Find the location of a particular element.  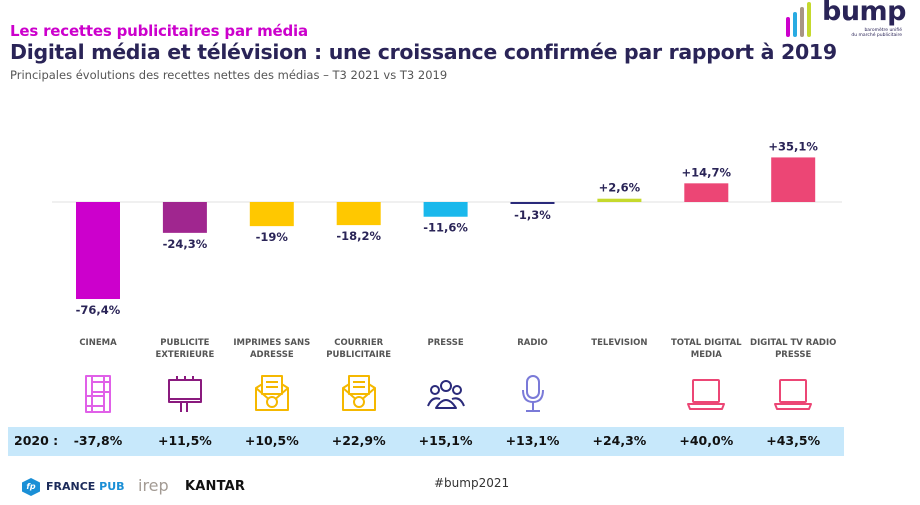

billboard-icon is located at coordinates (185, 394).